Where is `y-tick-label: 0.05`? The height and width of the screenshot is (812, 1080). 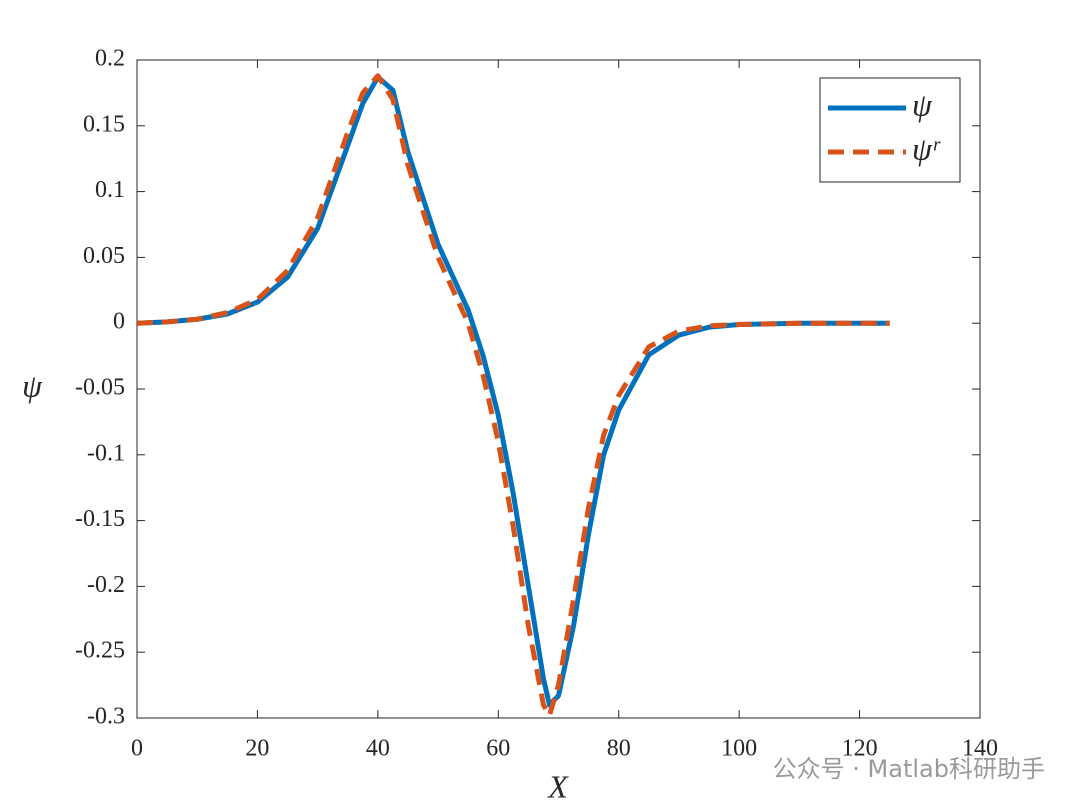
y-tick-label: 0.05 is located at coordinates (104, 256).